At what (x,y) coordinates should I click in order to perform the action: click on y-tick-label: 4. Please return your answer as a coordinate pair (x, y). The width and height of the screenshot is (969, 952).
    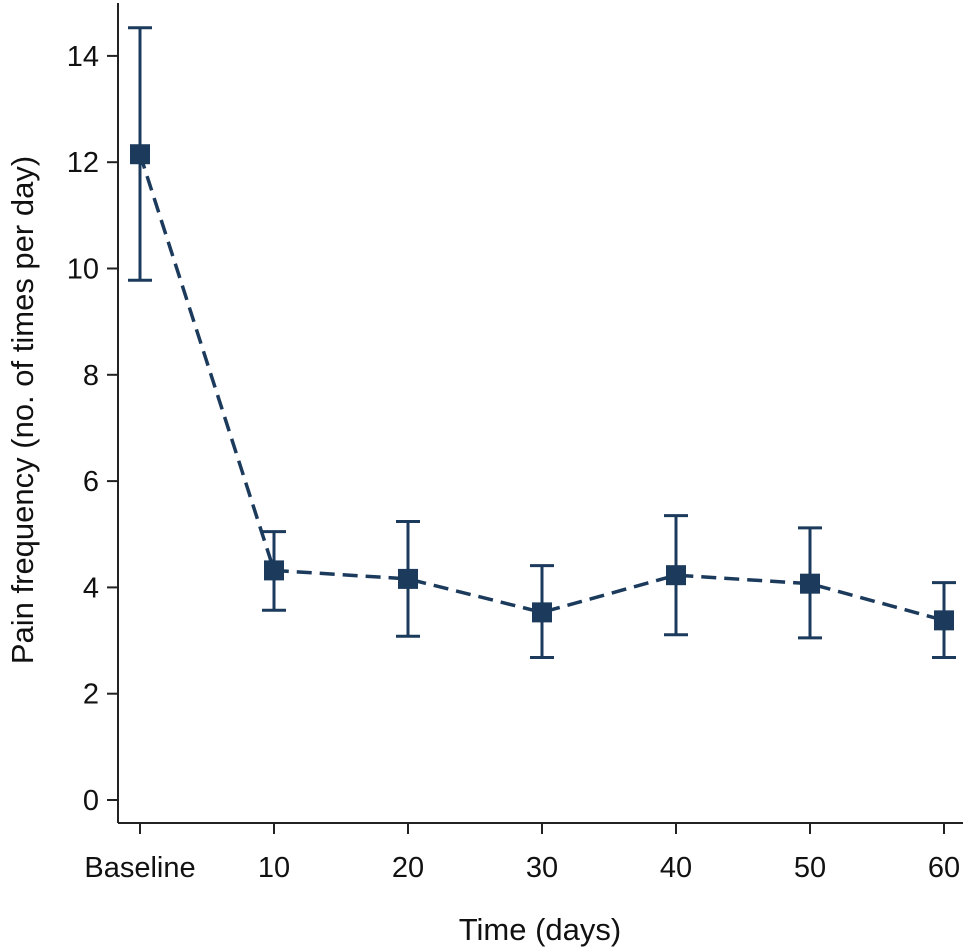
    Looking at the image, I should click on (91, 588).